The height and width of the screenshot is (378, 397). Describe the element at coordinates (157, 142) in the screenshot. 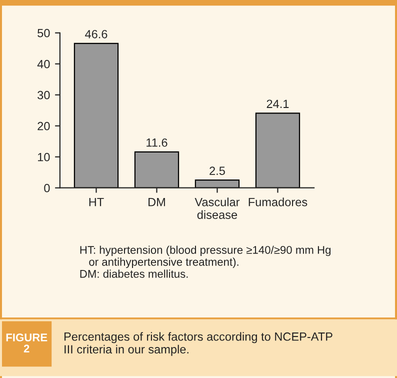

I see `data-label: 11.6` at that location.